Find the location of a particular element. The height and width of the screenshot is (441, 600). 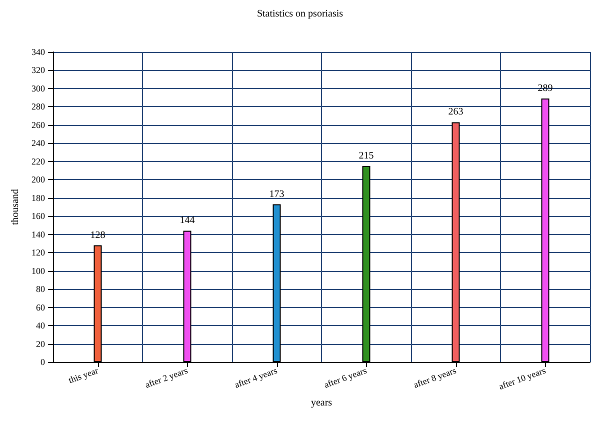

y-tick-label: 0 is located at coordinates (43, 362).